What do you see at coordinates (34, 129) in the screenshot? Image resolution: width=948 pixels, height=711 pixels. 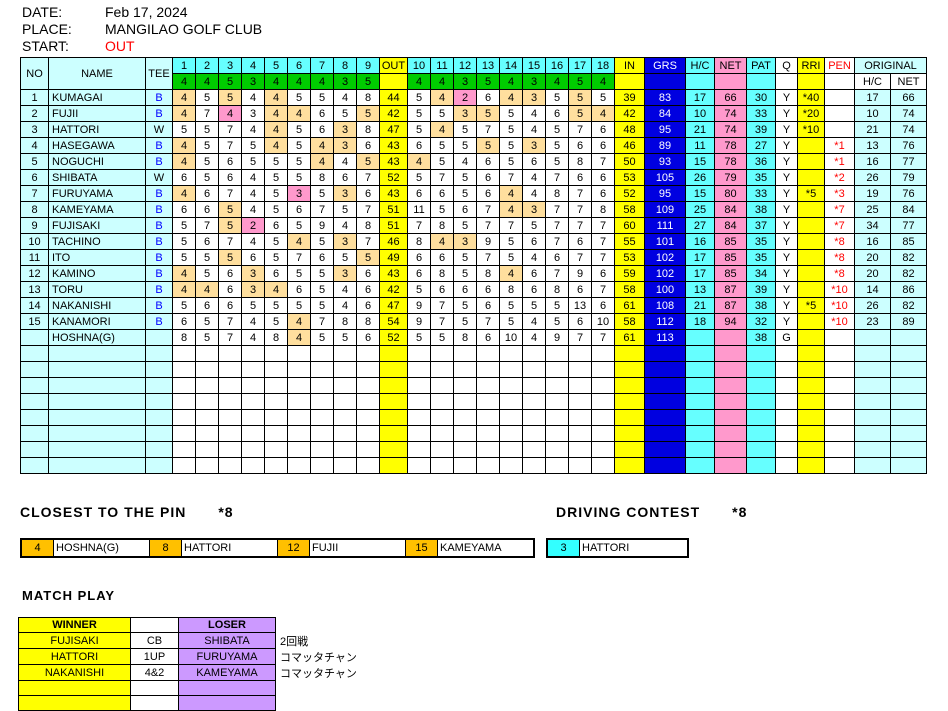 I see `player-no: 3` at bounding box center [34, 129].